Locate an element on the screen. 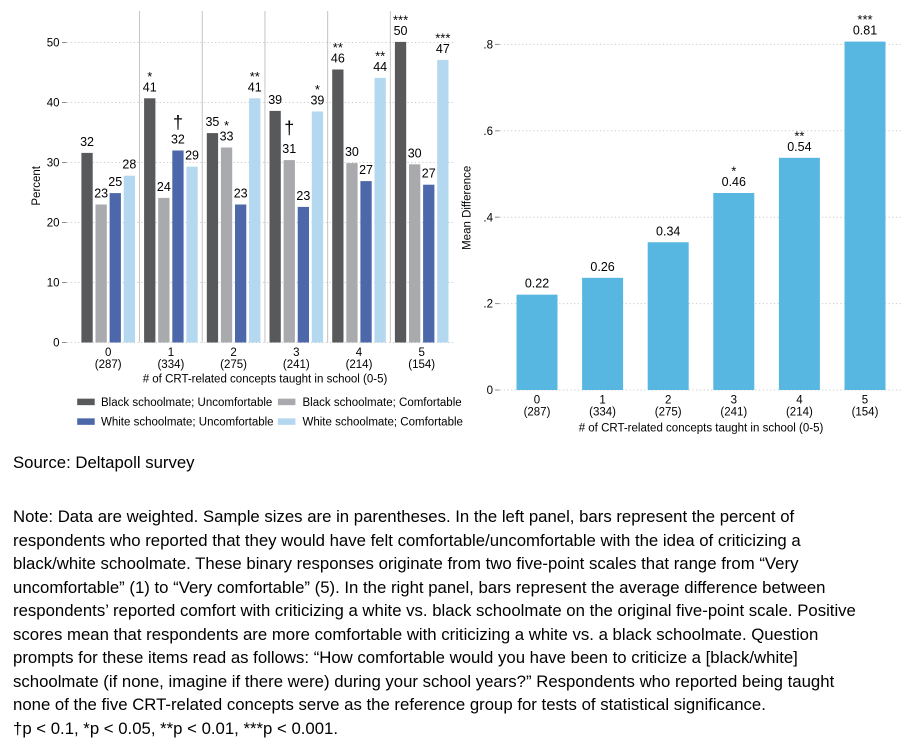 This screenshot has width=904, height=751. svg-text: 0.81 is located at coordinates (865, 31).